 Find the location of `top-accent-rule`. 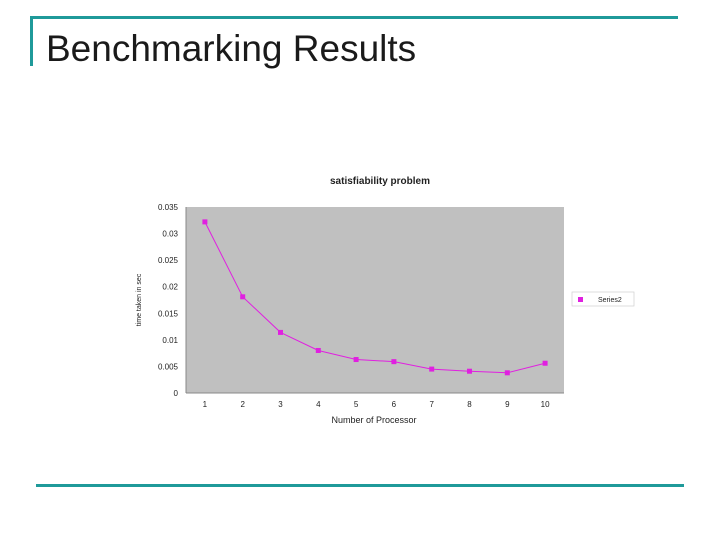

top-accent-rule is located at coordinates (354, 17).